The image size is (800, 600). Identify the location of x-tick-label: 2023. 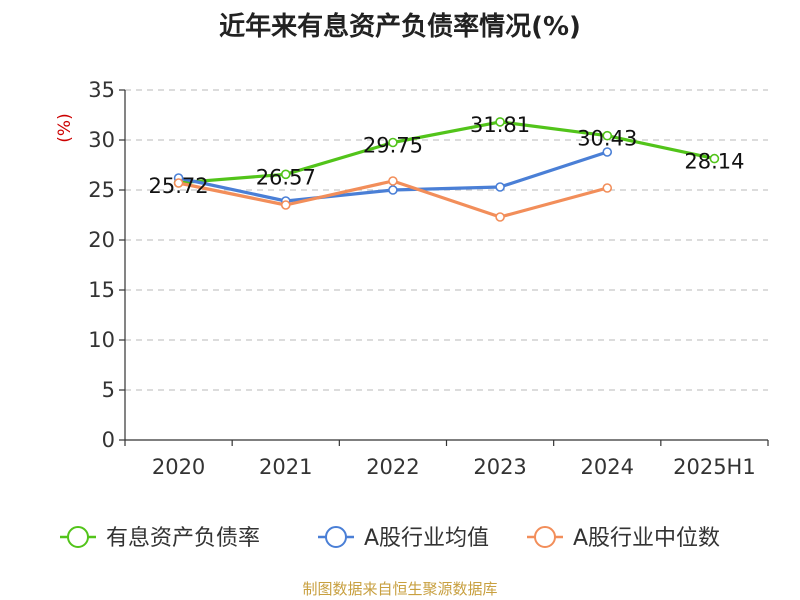
(499, 467).